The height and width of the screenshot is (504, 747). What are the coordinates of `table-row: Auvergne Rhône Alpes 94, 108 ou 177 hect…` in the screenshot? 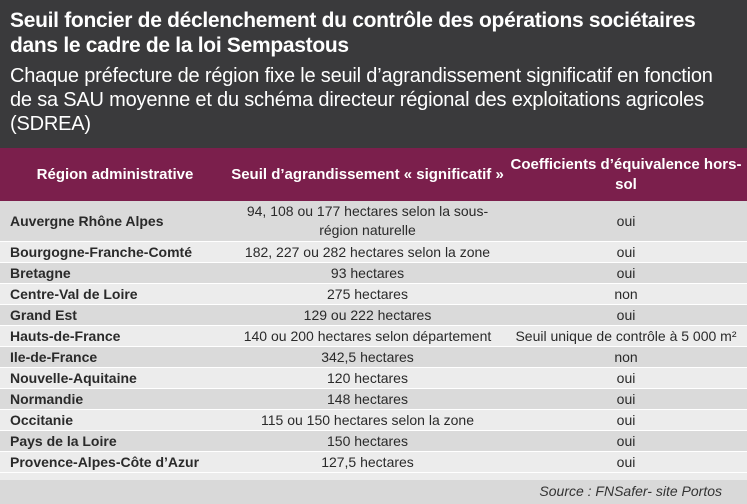 It's located at (373, 221).